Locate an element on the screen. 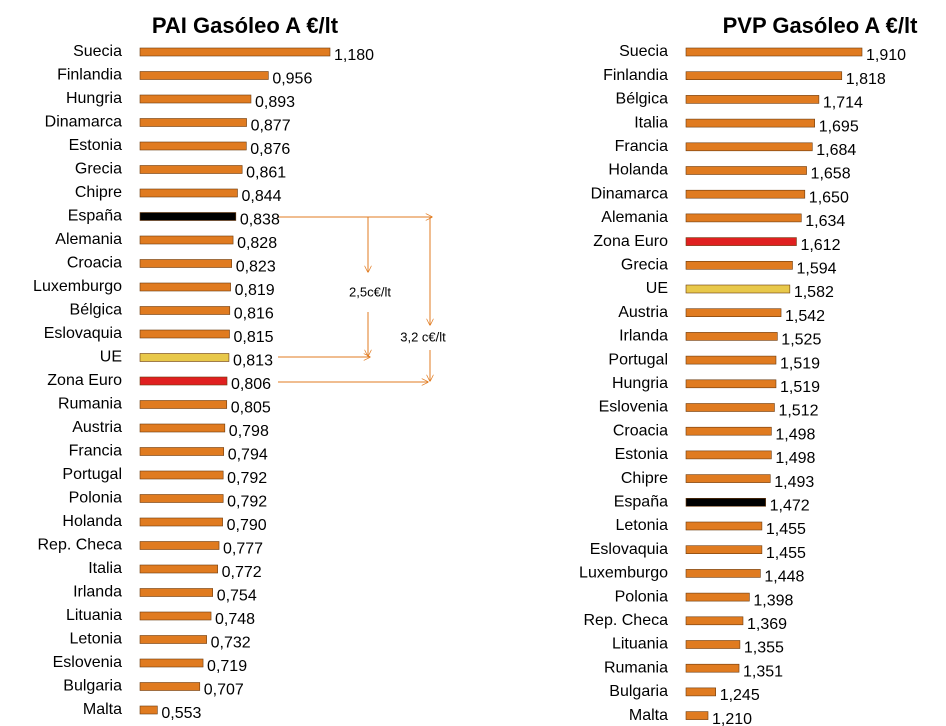  value-label: 0,876 is located at coordinates (270, 149).